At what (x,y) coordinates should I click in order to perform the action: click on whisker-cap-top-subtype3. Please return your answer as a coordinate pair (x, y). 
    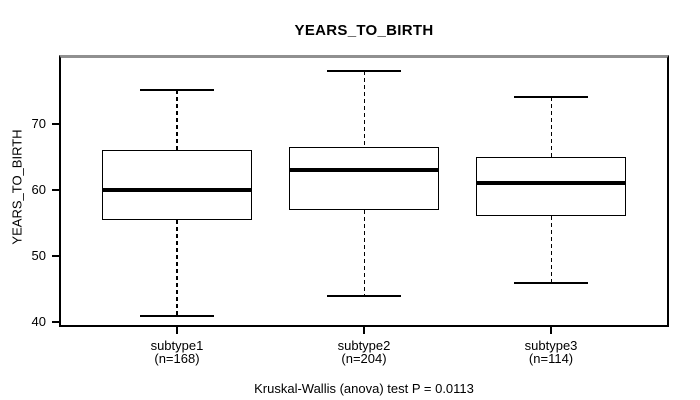
    Looking at the image, I should click on (551, 97).